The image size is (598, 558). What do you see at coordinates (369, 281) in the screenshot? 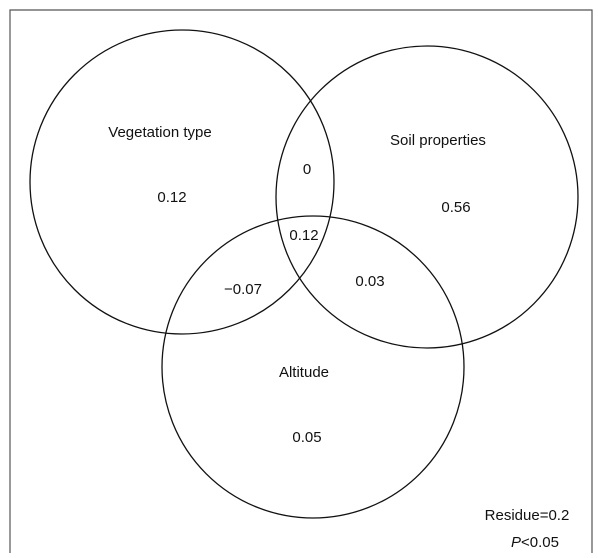
I see `region-value: 0.03` at bounding box center [369, 281].